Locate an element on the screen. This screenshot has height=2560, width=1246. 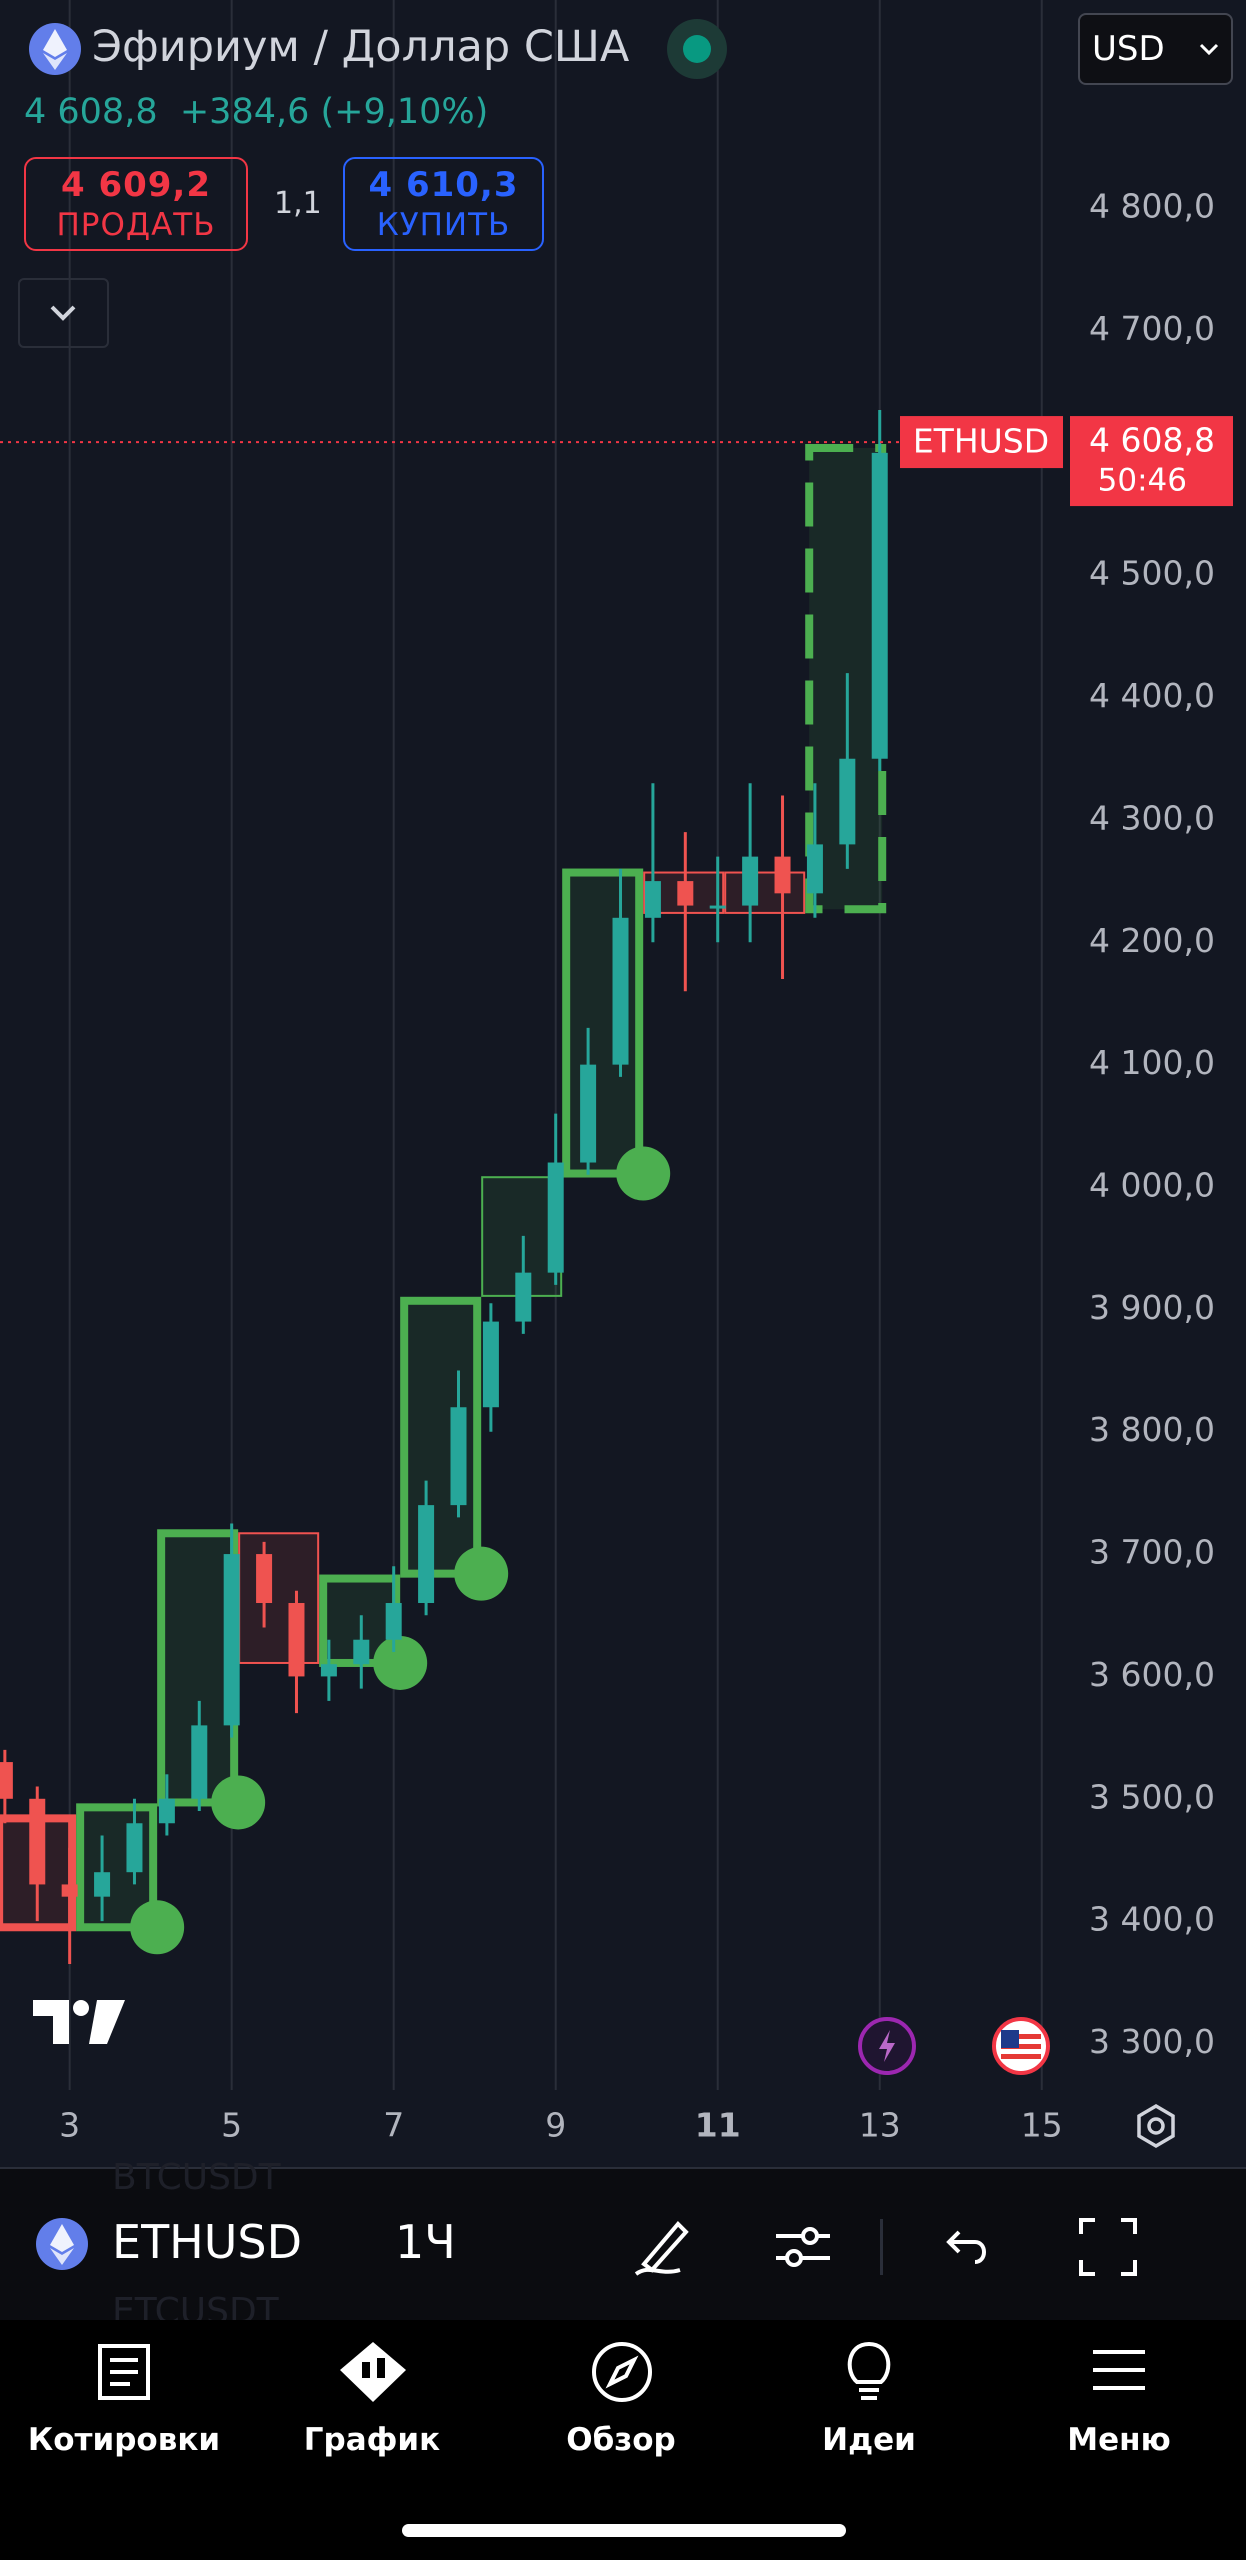
buy-button: 4 610,3 КУПИТЬ is located at coordinates (443, 204).